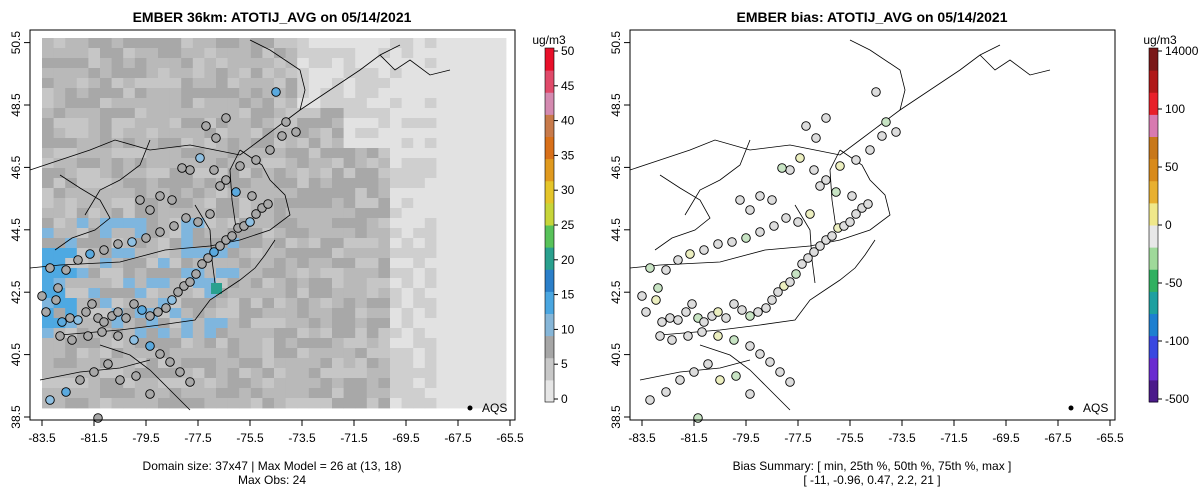  What do you see at coordinates (568, 329) in the screenshot?
I see `colorbar-tick-label: 10` at bounding box center [568, 329].